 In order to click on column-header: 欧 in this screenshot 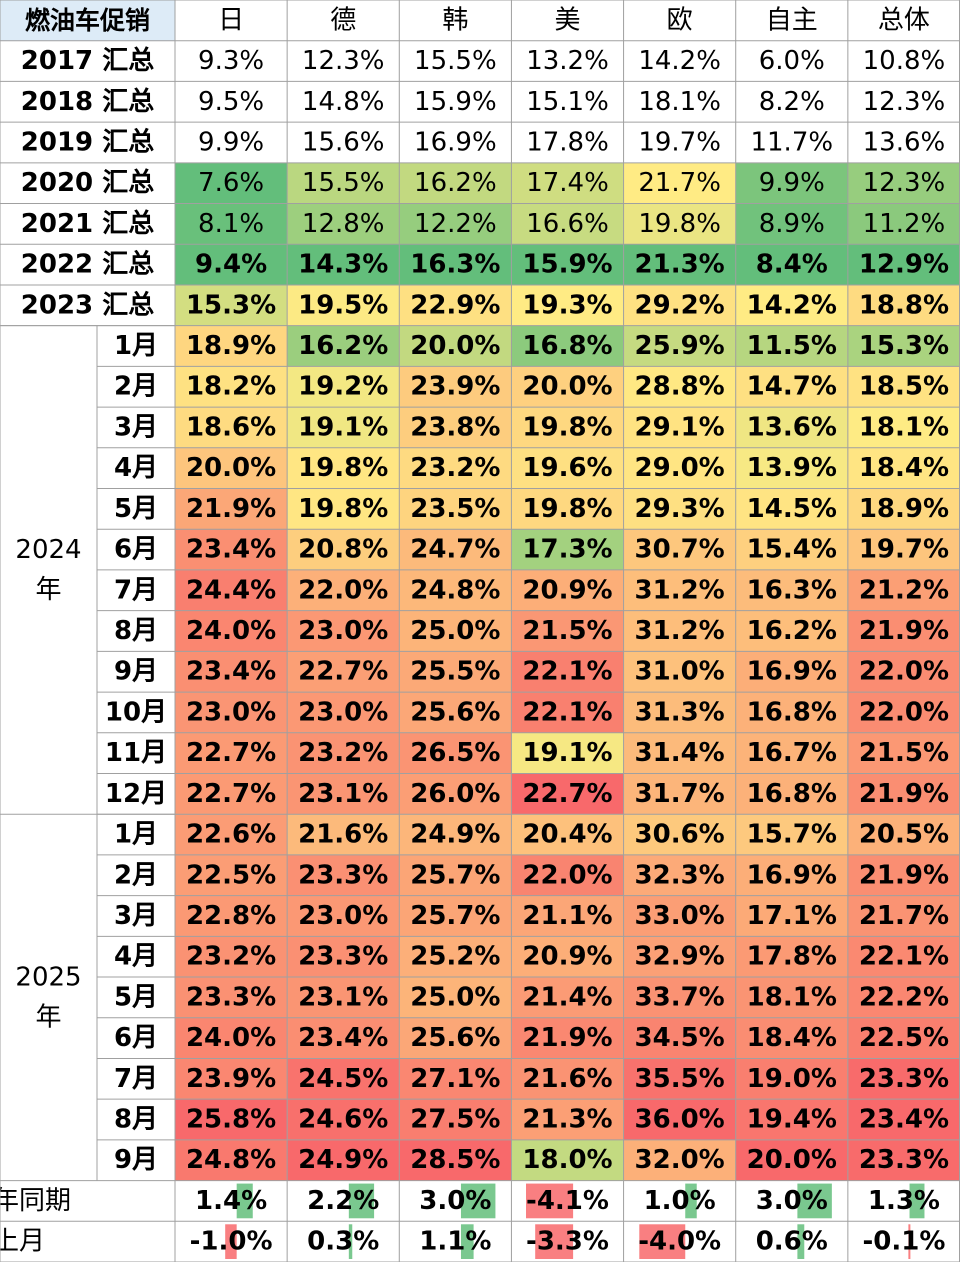, I will do `click(680, 20)`.